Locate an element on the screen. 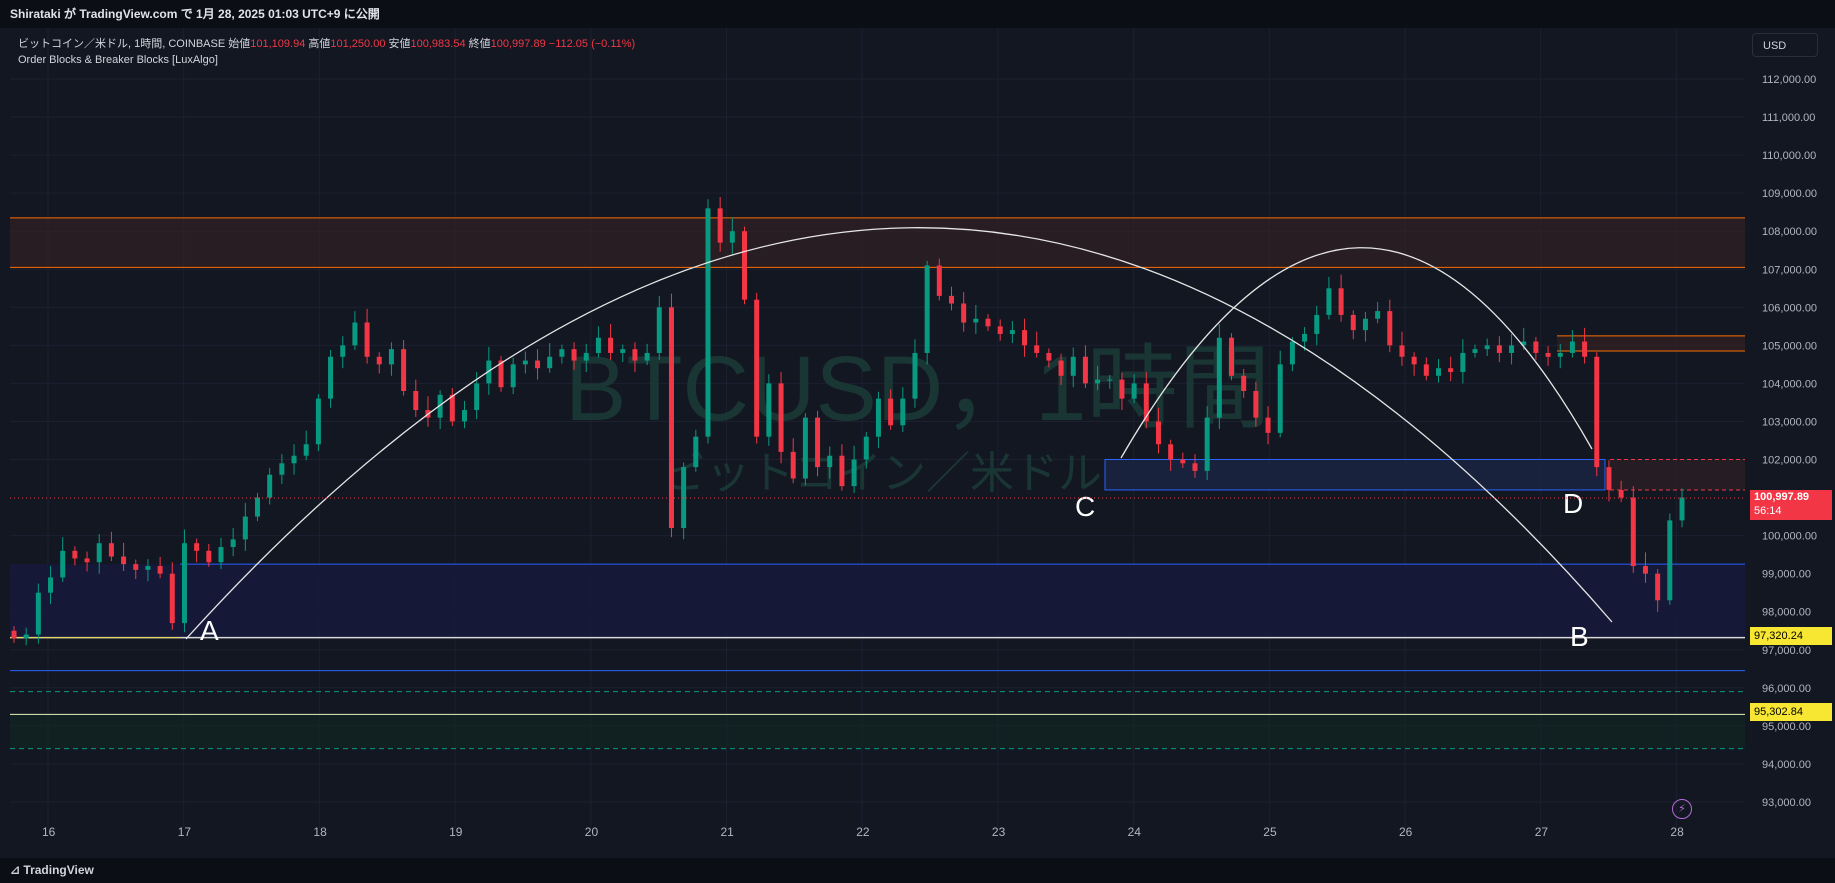 The width and height of the screenshot is (1835, 883). time-tick-label: 28 is located at coordinates (1677, 832).